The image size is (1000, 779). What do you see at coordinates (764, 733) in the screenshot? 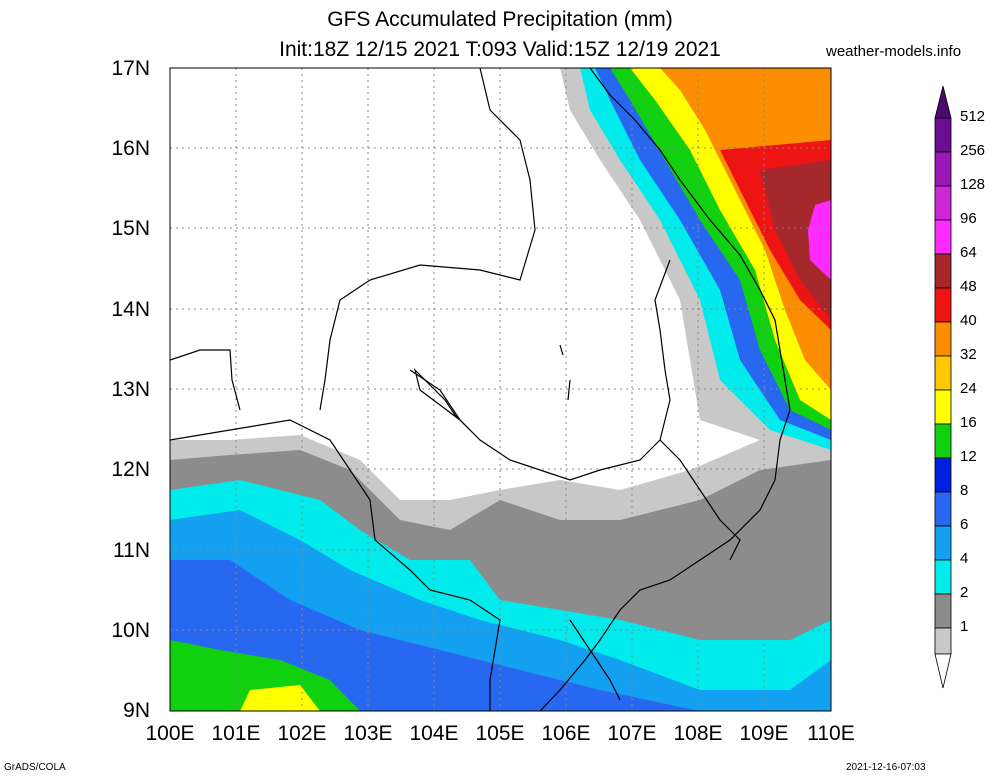
I see `lon-label: 109E` at bounding box center [764, 733].